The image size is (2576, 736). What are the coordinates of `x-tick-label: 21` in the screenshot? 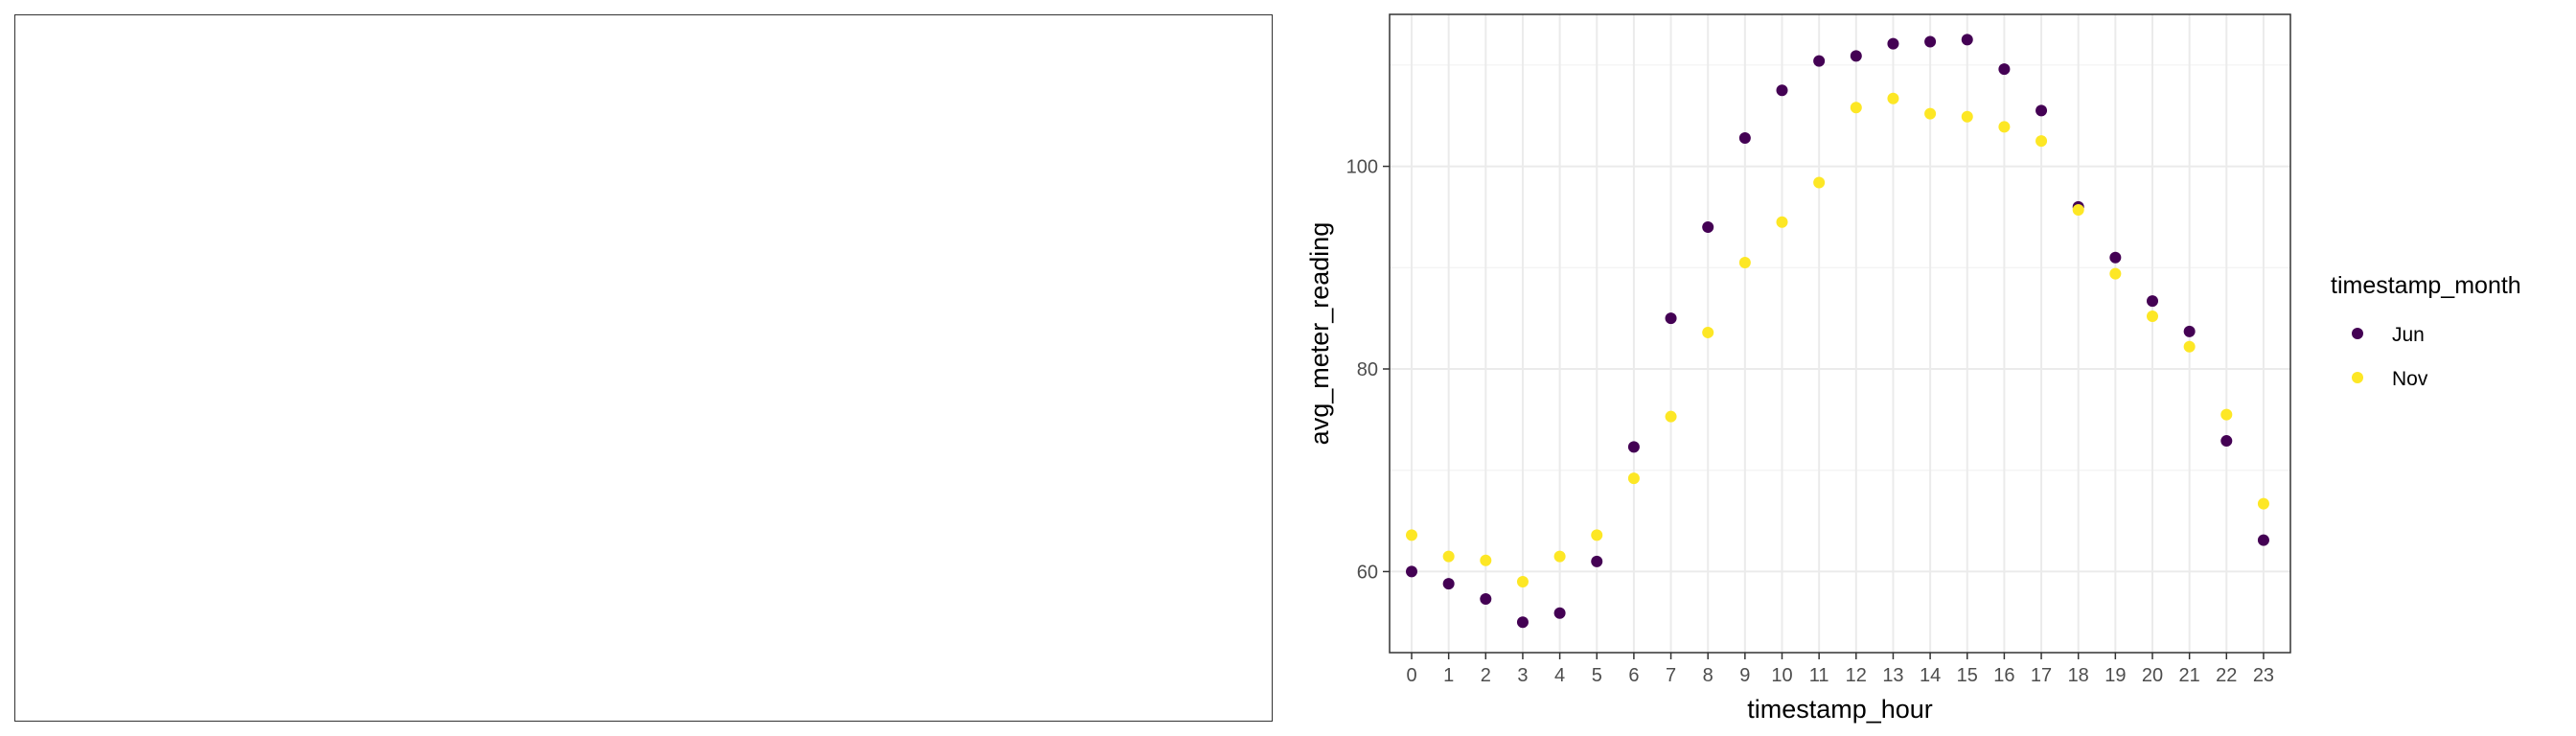 It's located at (2189, 675).